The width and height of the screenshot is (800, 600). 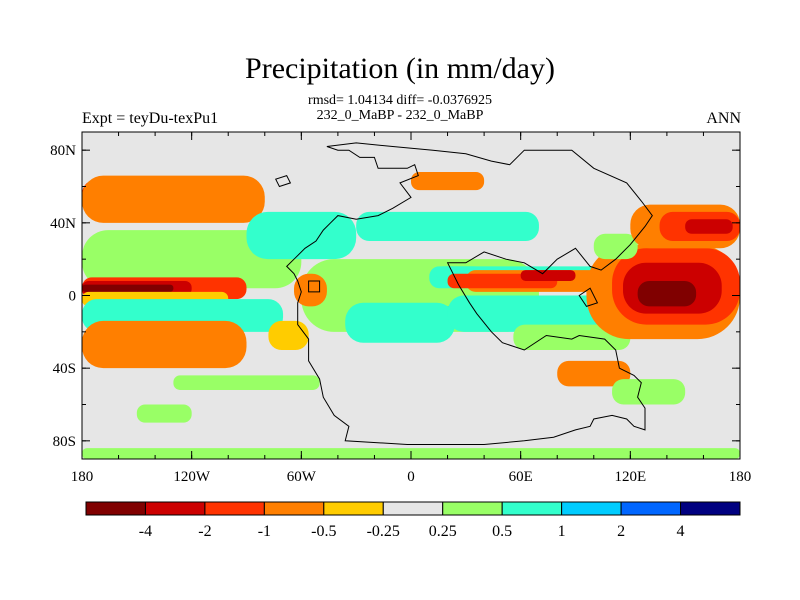 I want to click on colorbar-label: -4, so click(x=145, y=531).